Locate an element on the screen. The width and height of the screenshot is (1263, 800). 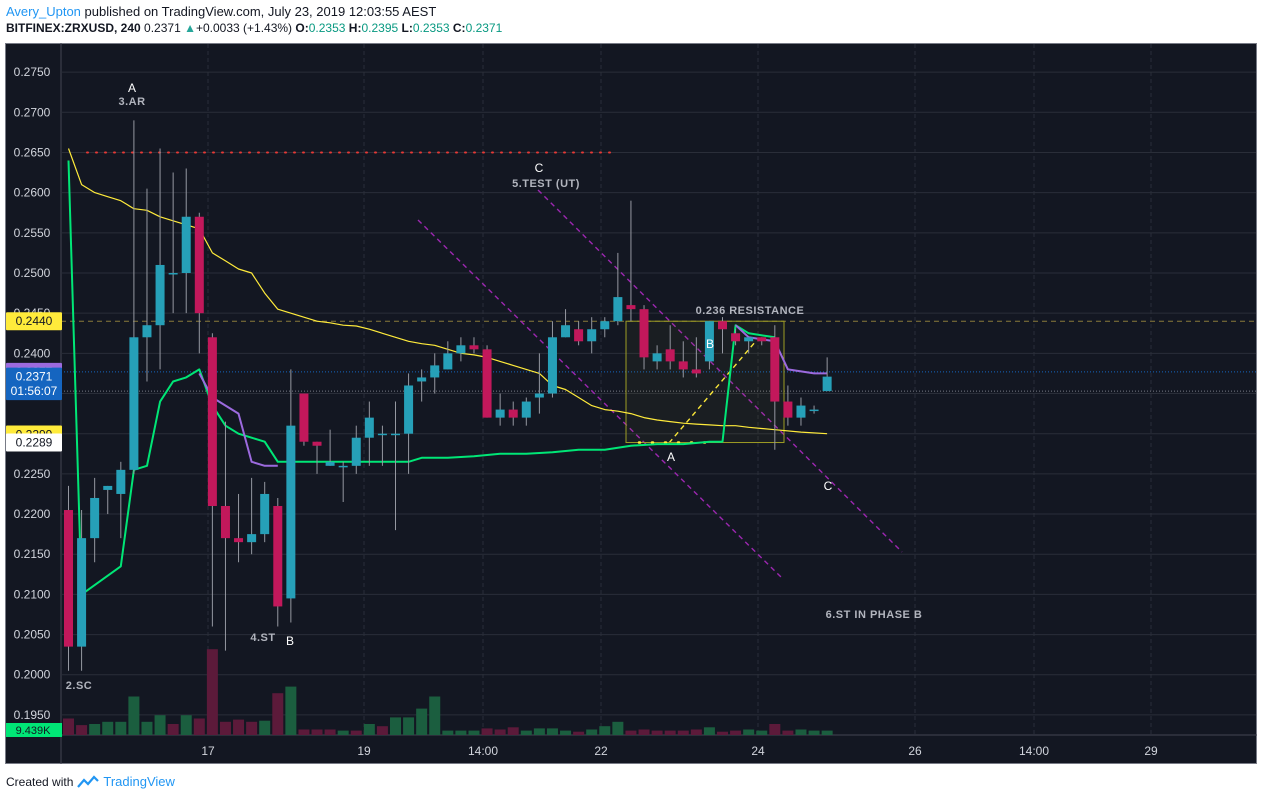
change-value: +0.0033 (+1.43%) is located at coordinates (244, 28).